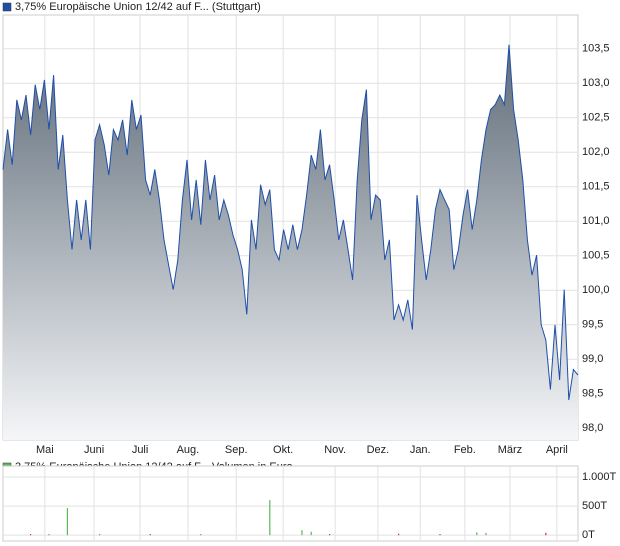  Describe the element at coordinates (592, 325) in the screenshot. I see `y-tick-label: 99,5` at that location.